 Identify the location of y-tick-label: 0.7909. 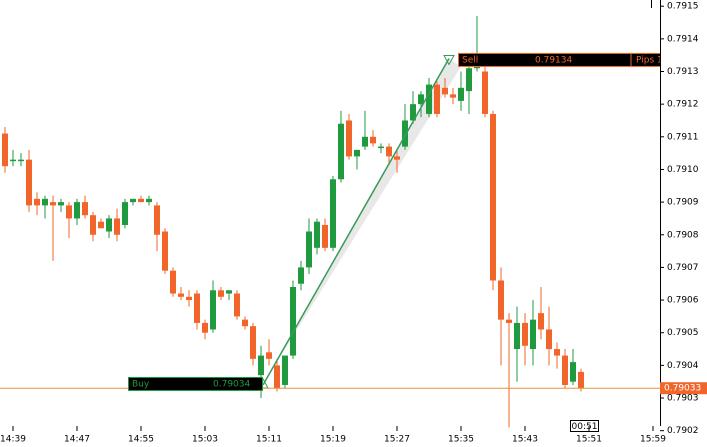
(683, 203).